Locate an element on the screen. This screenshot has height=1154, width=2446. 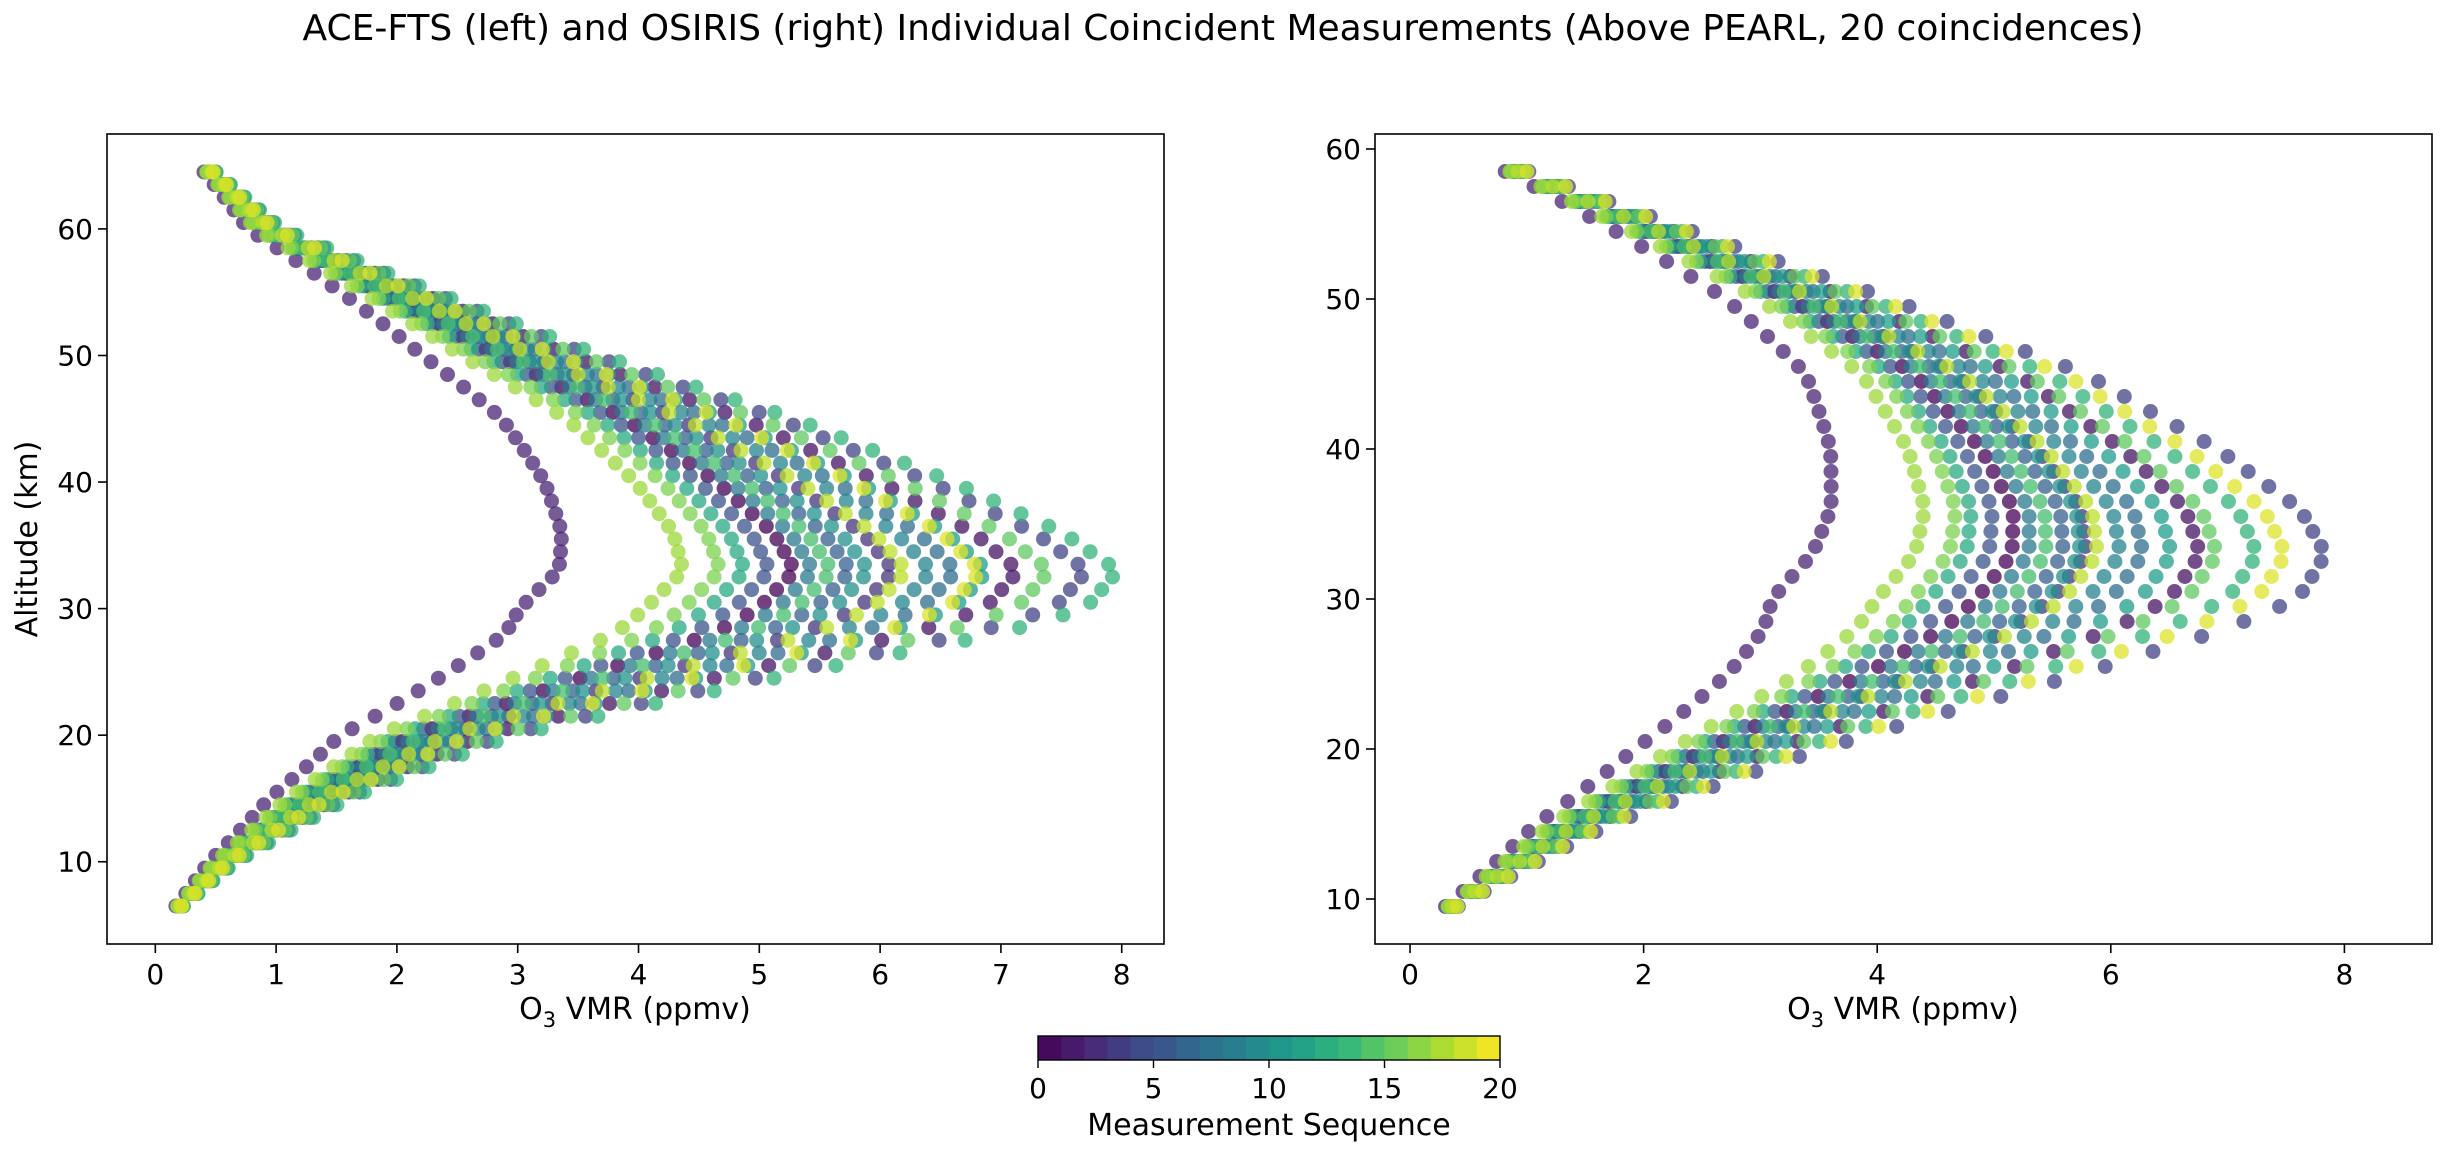
colorbar-segment is located at coordinates (1119, 1048).